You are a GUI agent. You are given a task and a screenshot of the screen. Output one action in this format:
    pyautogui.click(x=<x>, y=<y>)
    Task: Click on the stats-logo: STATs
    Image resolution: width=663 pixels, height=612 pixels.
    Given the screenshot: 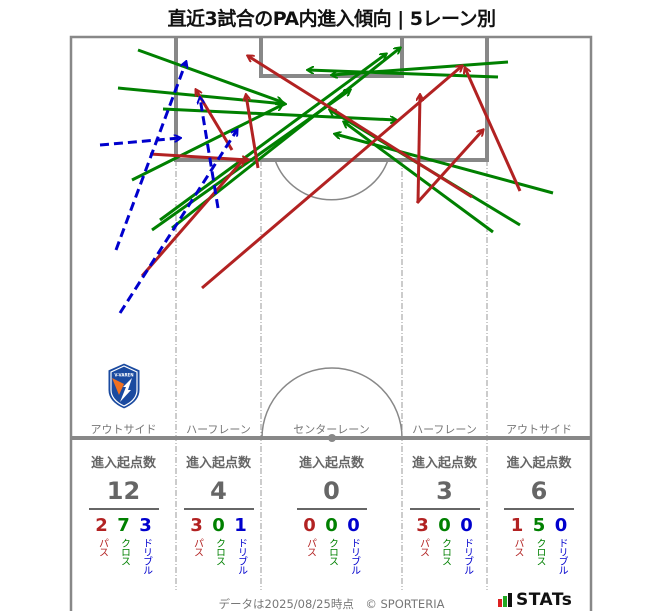 What is the action you would take?
    pyautogui.click(x=535, y=600)
    